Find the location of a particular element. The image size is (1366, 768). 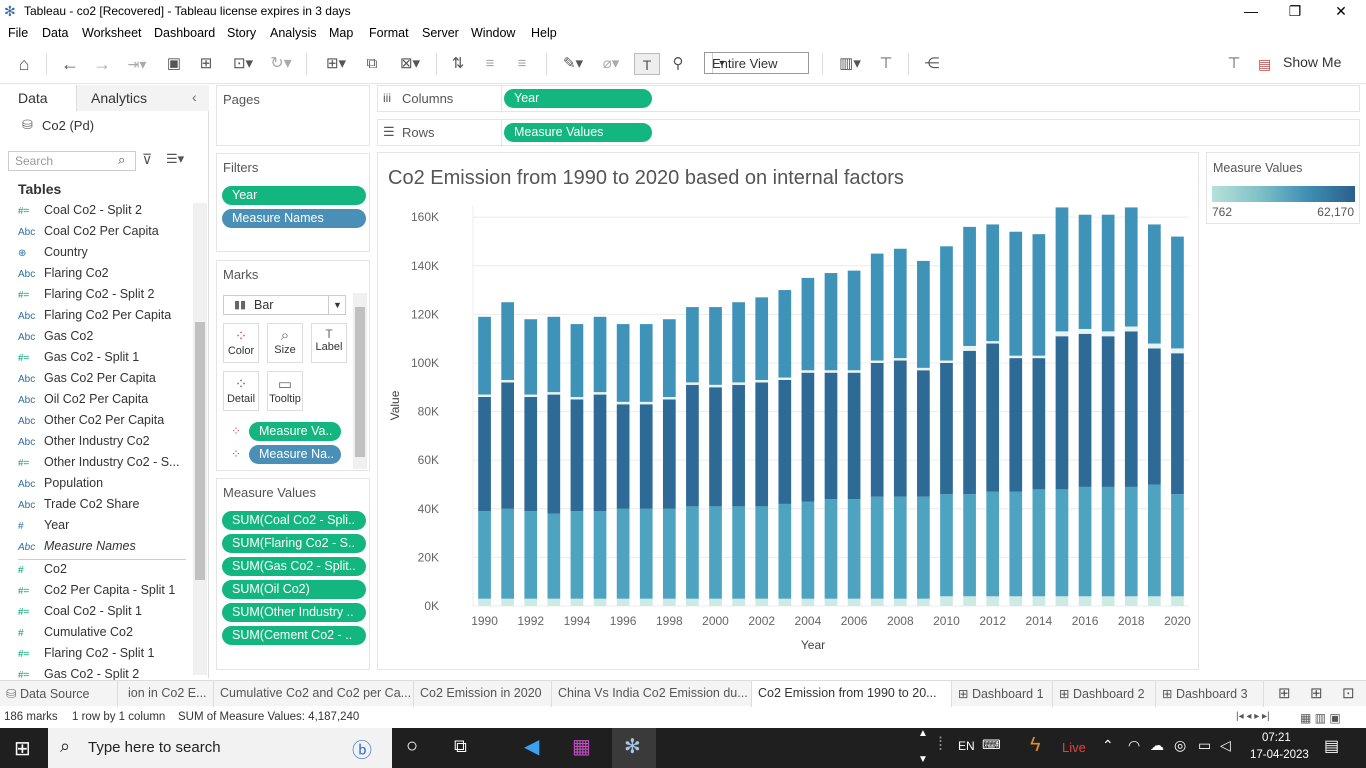

field-item: #= Coal Co2 - Split 2 is located at coordinates (80, 213).